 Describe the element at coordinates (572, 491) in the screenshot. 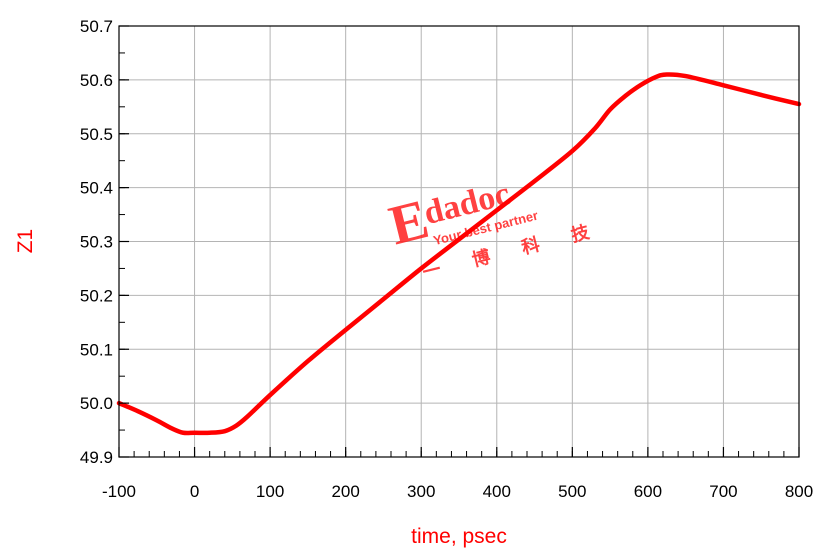

I see `x-tick-label: 500` at that location.